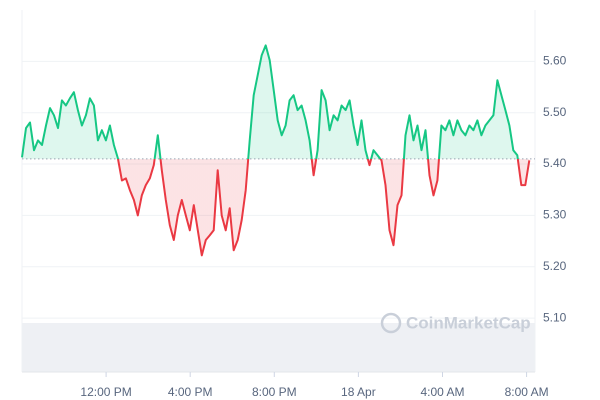 The height and width of the screenshot is (400, 600). Describe the element at coordinates (468, 322) in the screenshot. I see `watermark-text: CoinMarketCap` at that location.